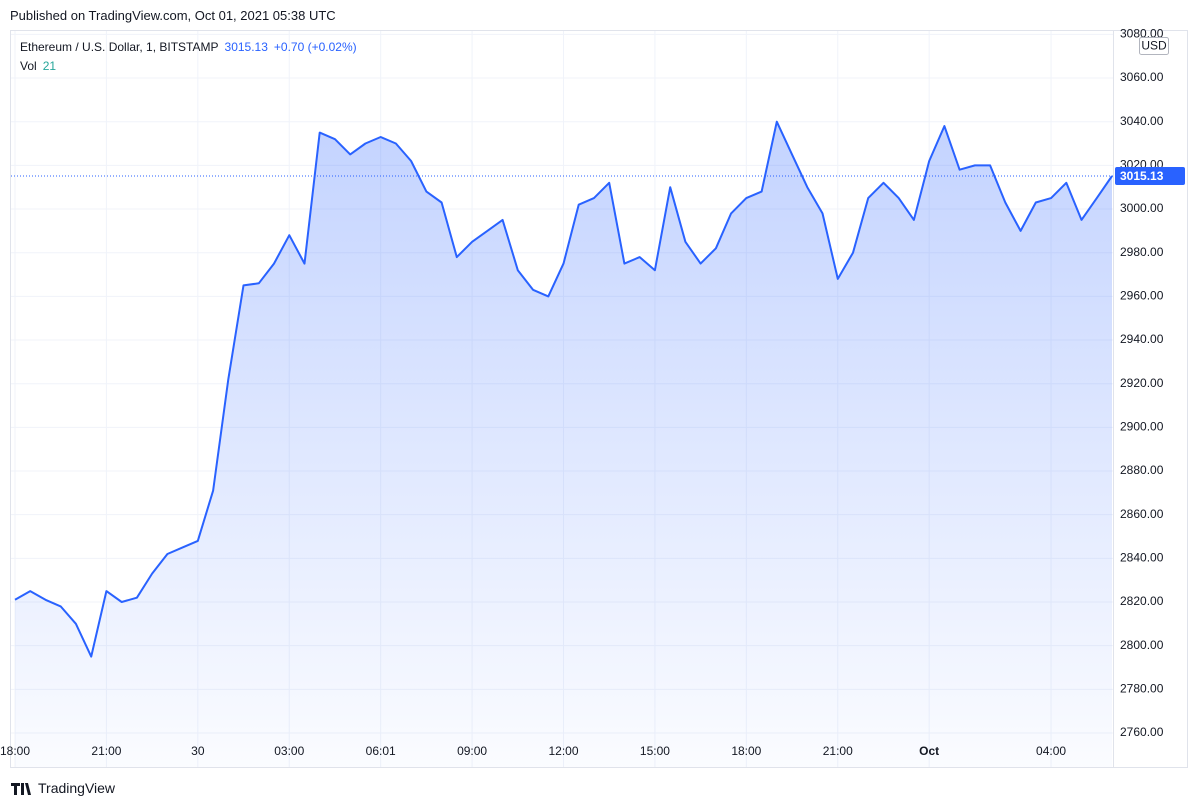 This screenshot has width=1200, height=807. I want to click on x-tick-label: Oct, so click(929, 751).